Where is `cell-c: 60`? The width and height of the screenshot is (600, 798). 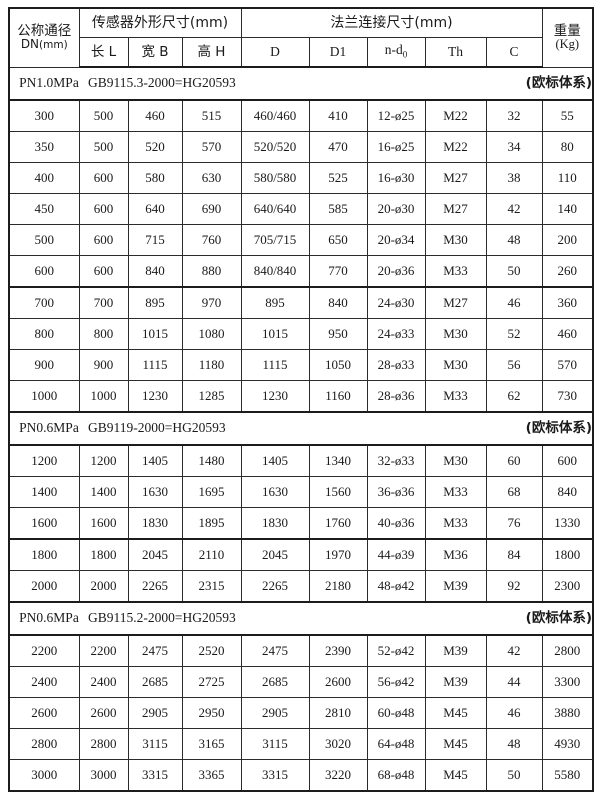 cell-c: 60 is located at coordinates (514, 460).